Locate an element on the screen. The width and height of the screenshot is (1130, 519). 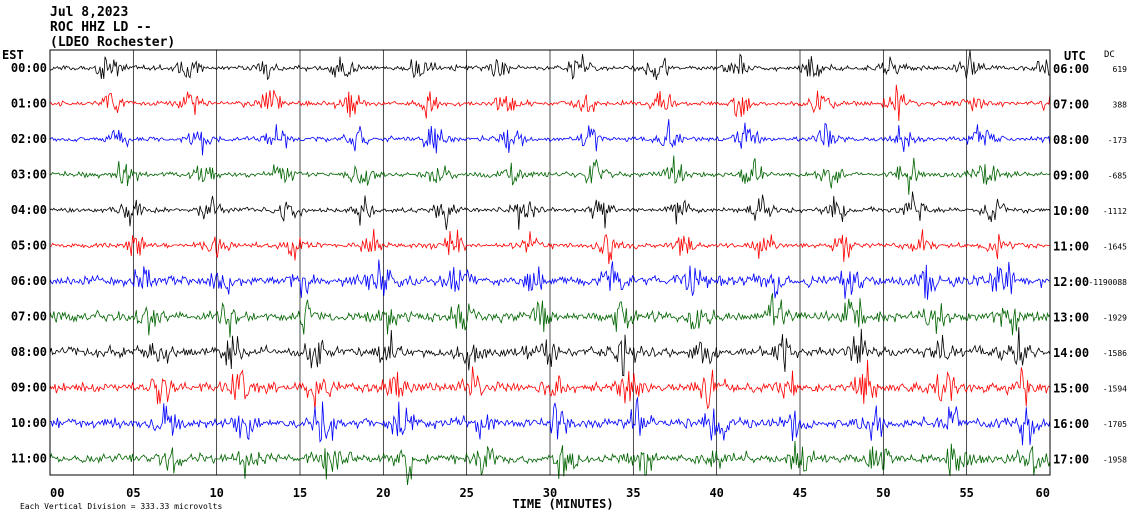
x-tick-label: 55 is located at coordinates (966, 493).